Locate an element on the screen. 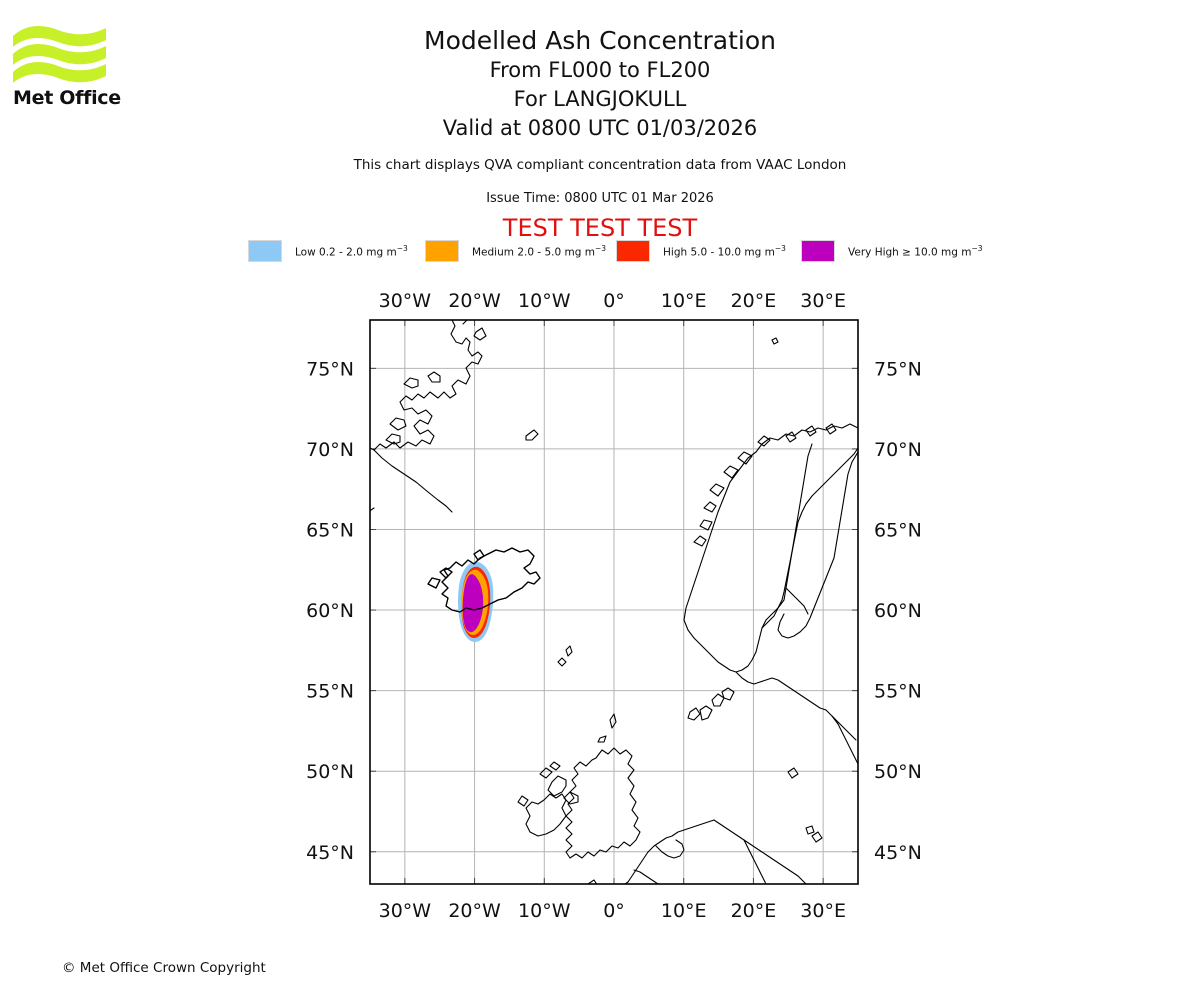  latitude-labels-right: 75°N 70°N 65°N 60°N 55°N 50°N 45°N is located at coordinates (898, 610).